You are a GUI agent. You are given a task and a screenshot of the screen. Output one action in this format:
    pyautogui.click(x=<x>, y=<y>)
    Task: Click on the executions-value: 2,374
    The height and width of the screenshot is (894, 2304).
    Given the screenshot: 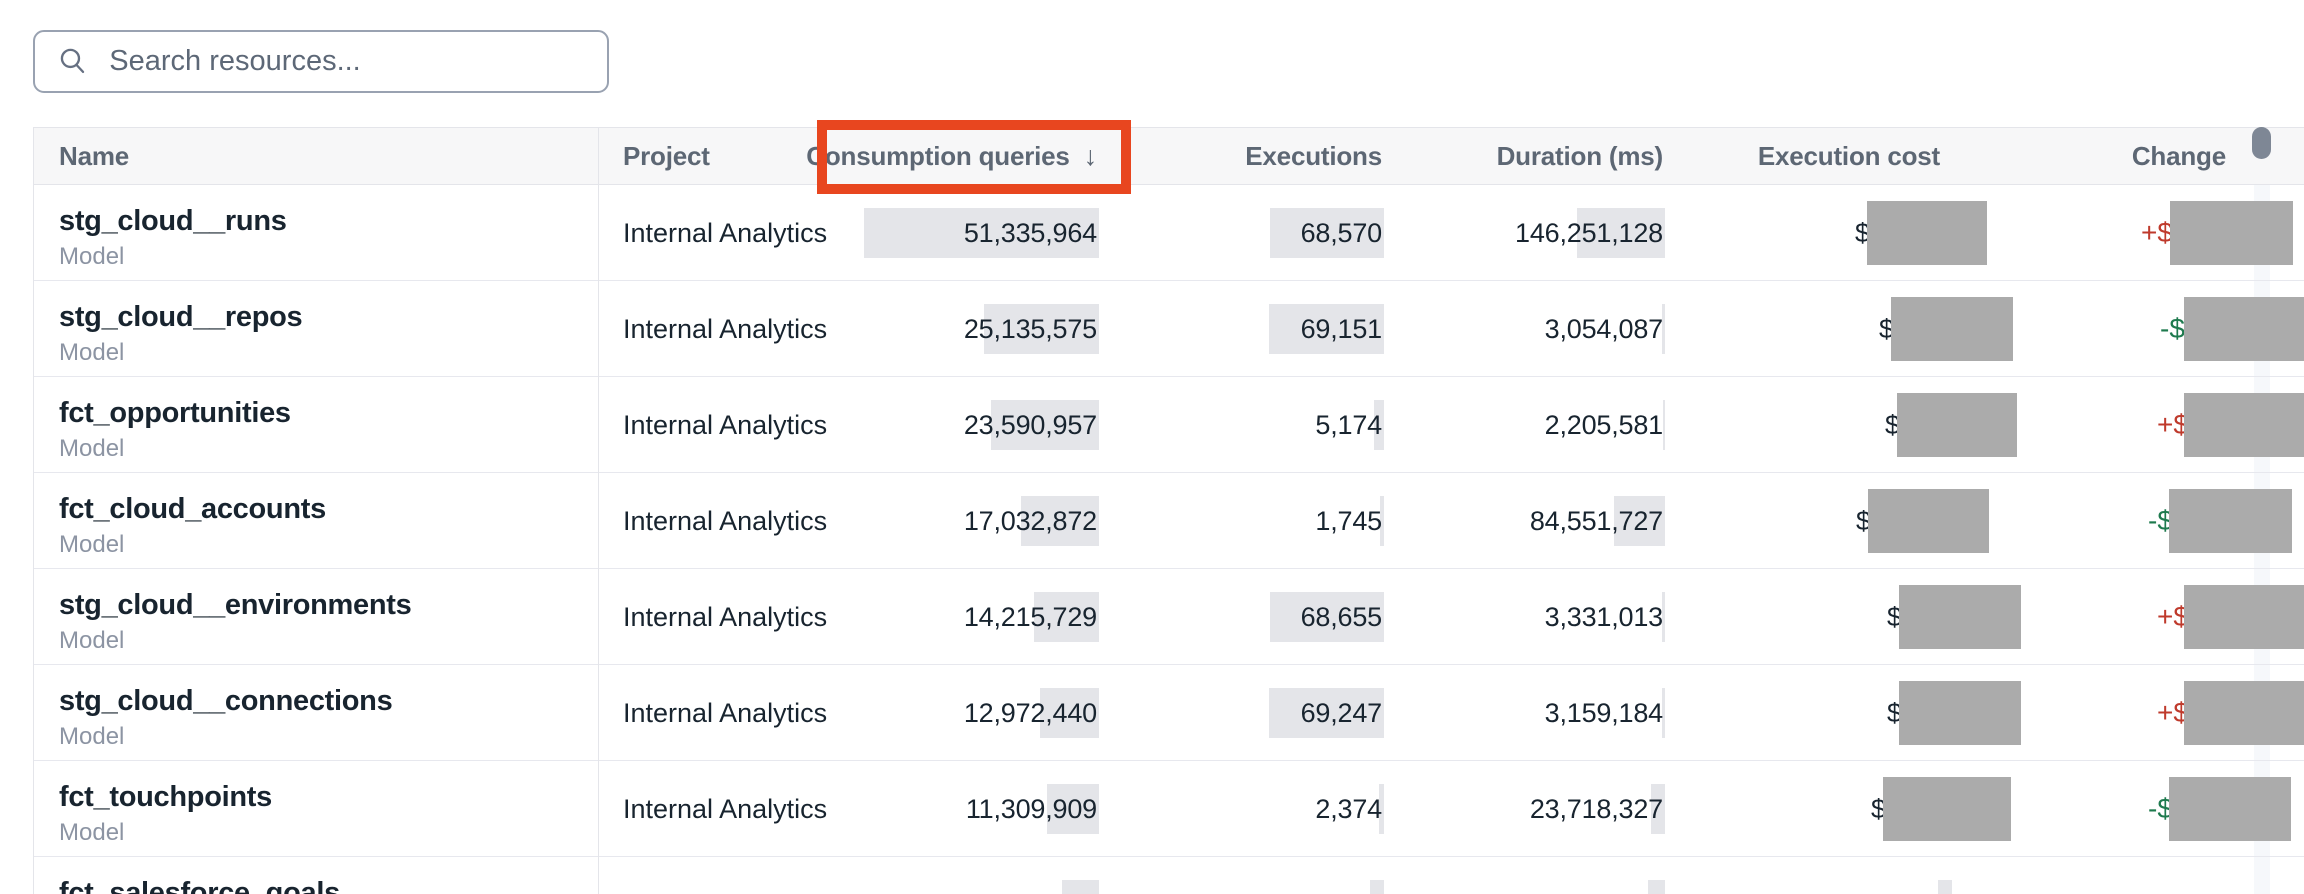 What is the action you would take?
    pyautogui.click(x=1348, y=808)
    